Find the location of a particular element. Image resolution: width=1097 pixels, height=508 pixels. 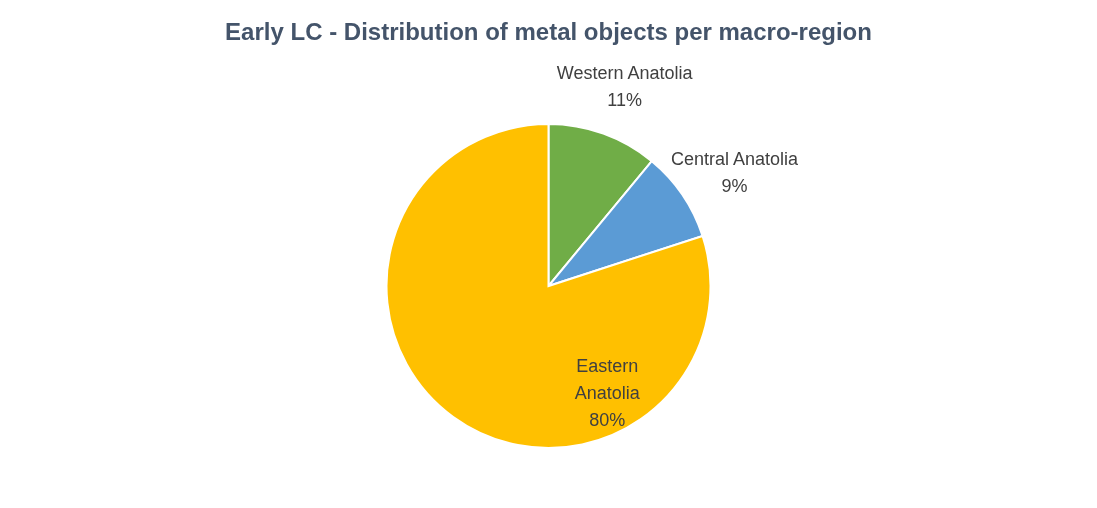

slice-label: Eastern Anatolia is located at coordinates (607, 379).